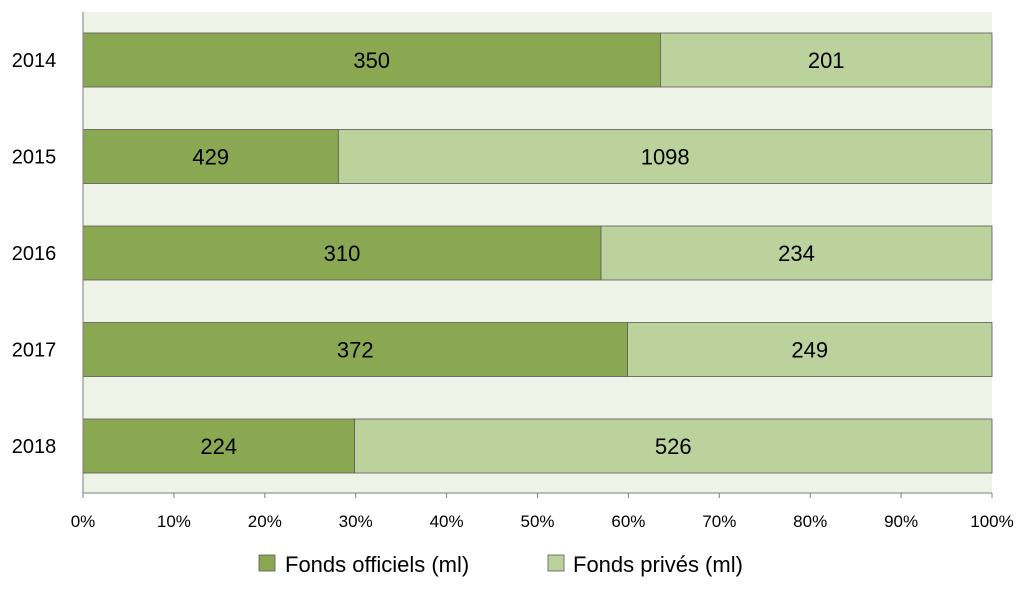 The width and height of the screenshot is (1023, 591). I want to click on data-label-fonds-officiels-2016: 310, so click(342, 253).